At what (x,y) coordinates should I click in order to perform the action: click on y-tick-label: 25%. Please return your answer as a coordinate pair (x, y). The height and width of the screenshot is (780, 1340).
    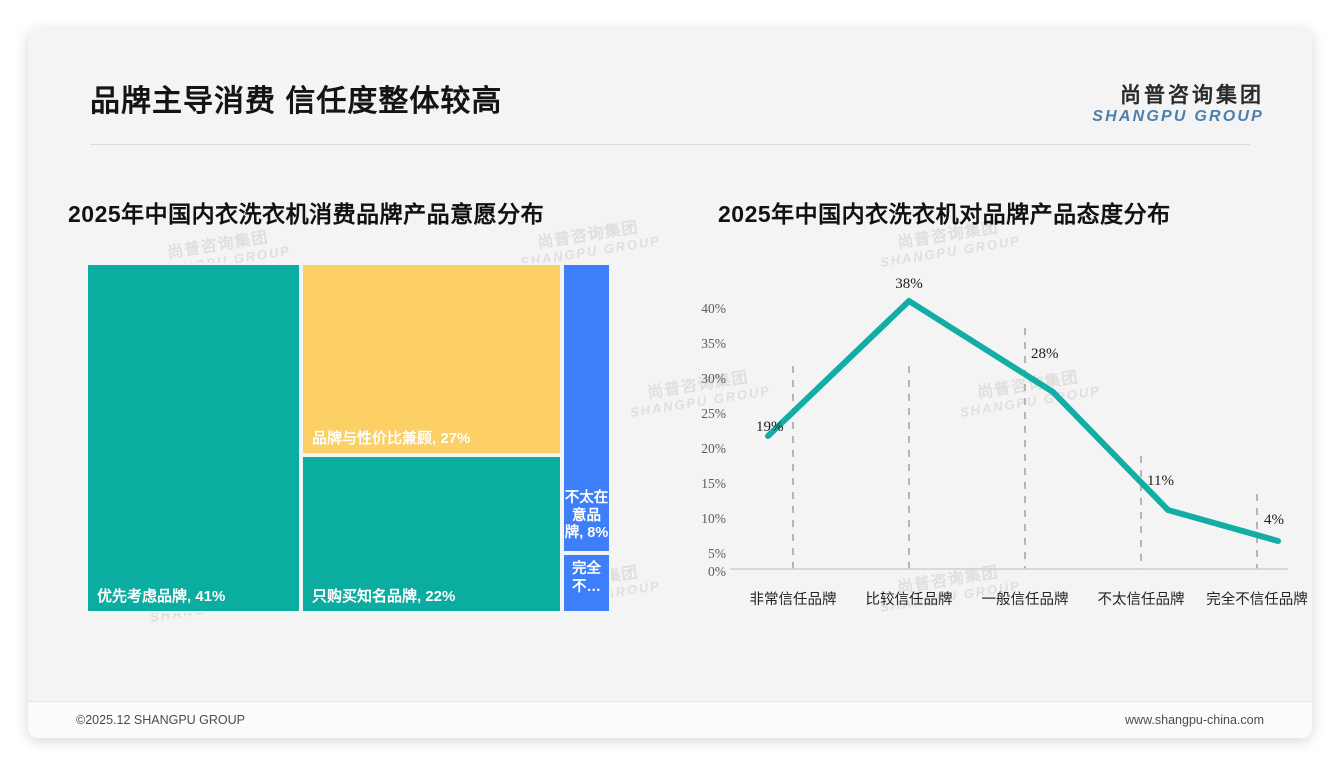
    Looking at the image, I should click on (713, 413).